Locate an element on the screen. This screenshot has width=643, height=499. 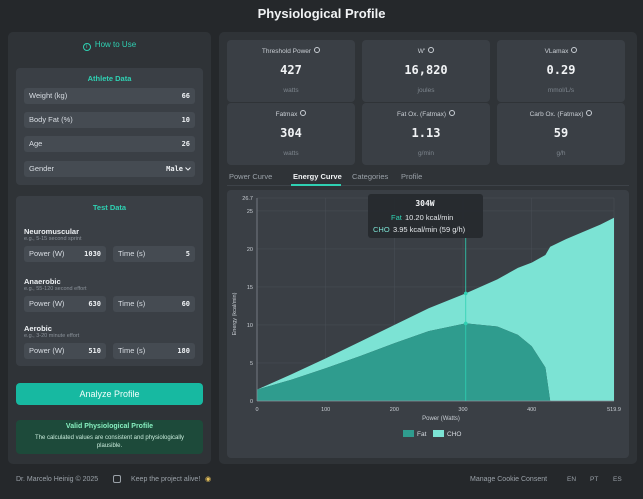
gender-select: Gender Male is located at coordinates (109, 169).